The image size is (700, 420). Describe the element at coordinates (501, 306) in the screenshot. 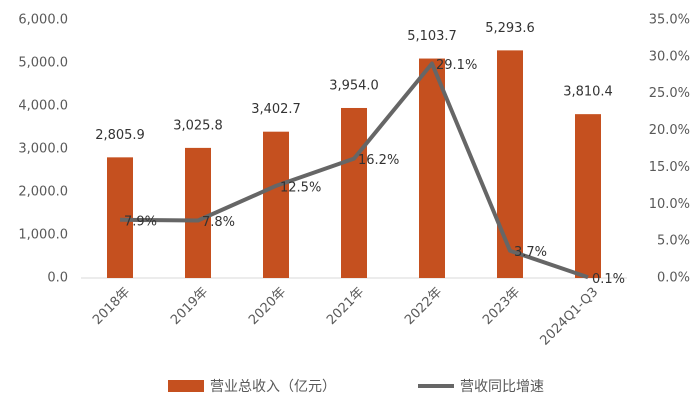

I see `x-tick-label: 2023年` at that location.